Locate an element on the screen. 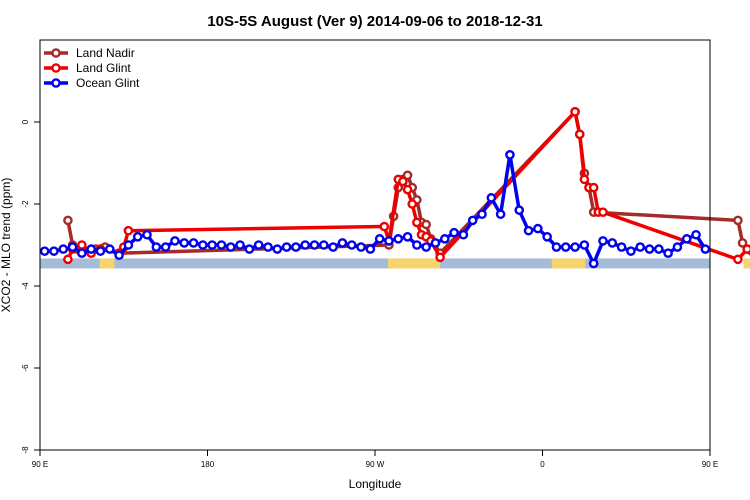 The image size is (750, 500). legend-marker-land-glint is located at coordinates (56, 68).